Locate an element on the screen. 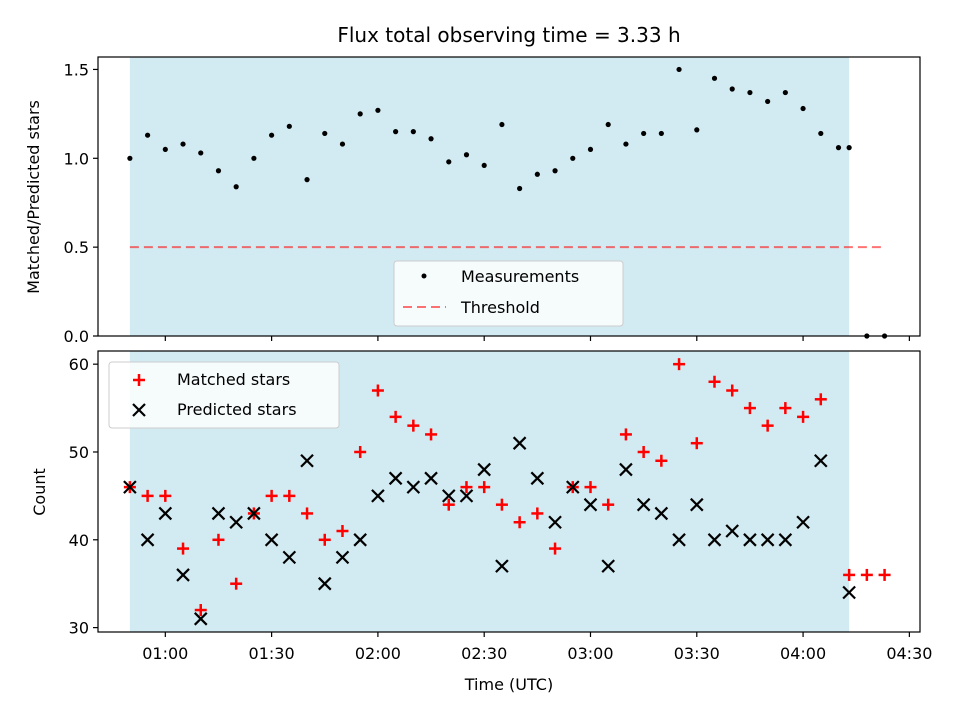 The image size is (960, 720). count-legend: Matched stars Predicted stars is located at coordinates (224, 395).